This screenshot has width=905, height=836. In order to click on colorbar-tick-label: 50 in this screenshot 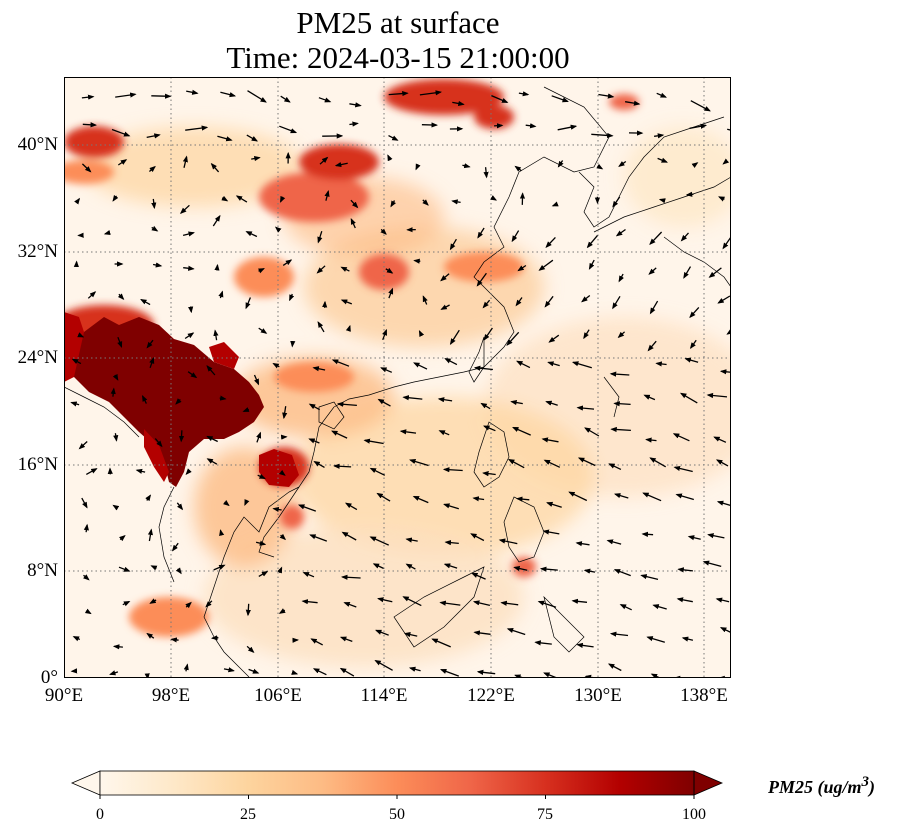, I will do `click(397, 814)`.